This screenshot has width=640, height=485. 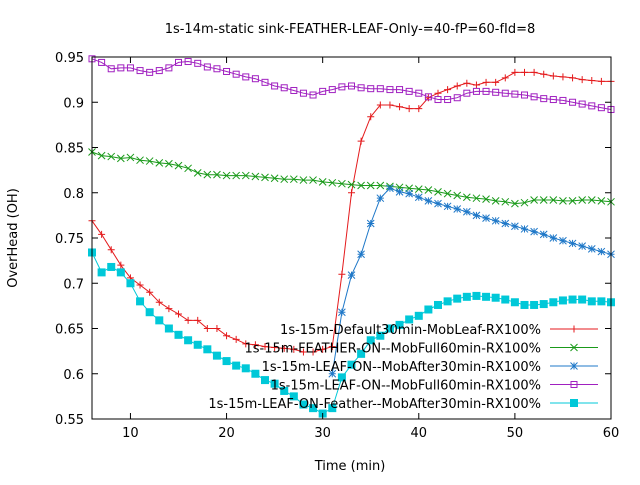 I want to click on y-tick-label: 0.7, so click(x=73, y=284).